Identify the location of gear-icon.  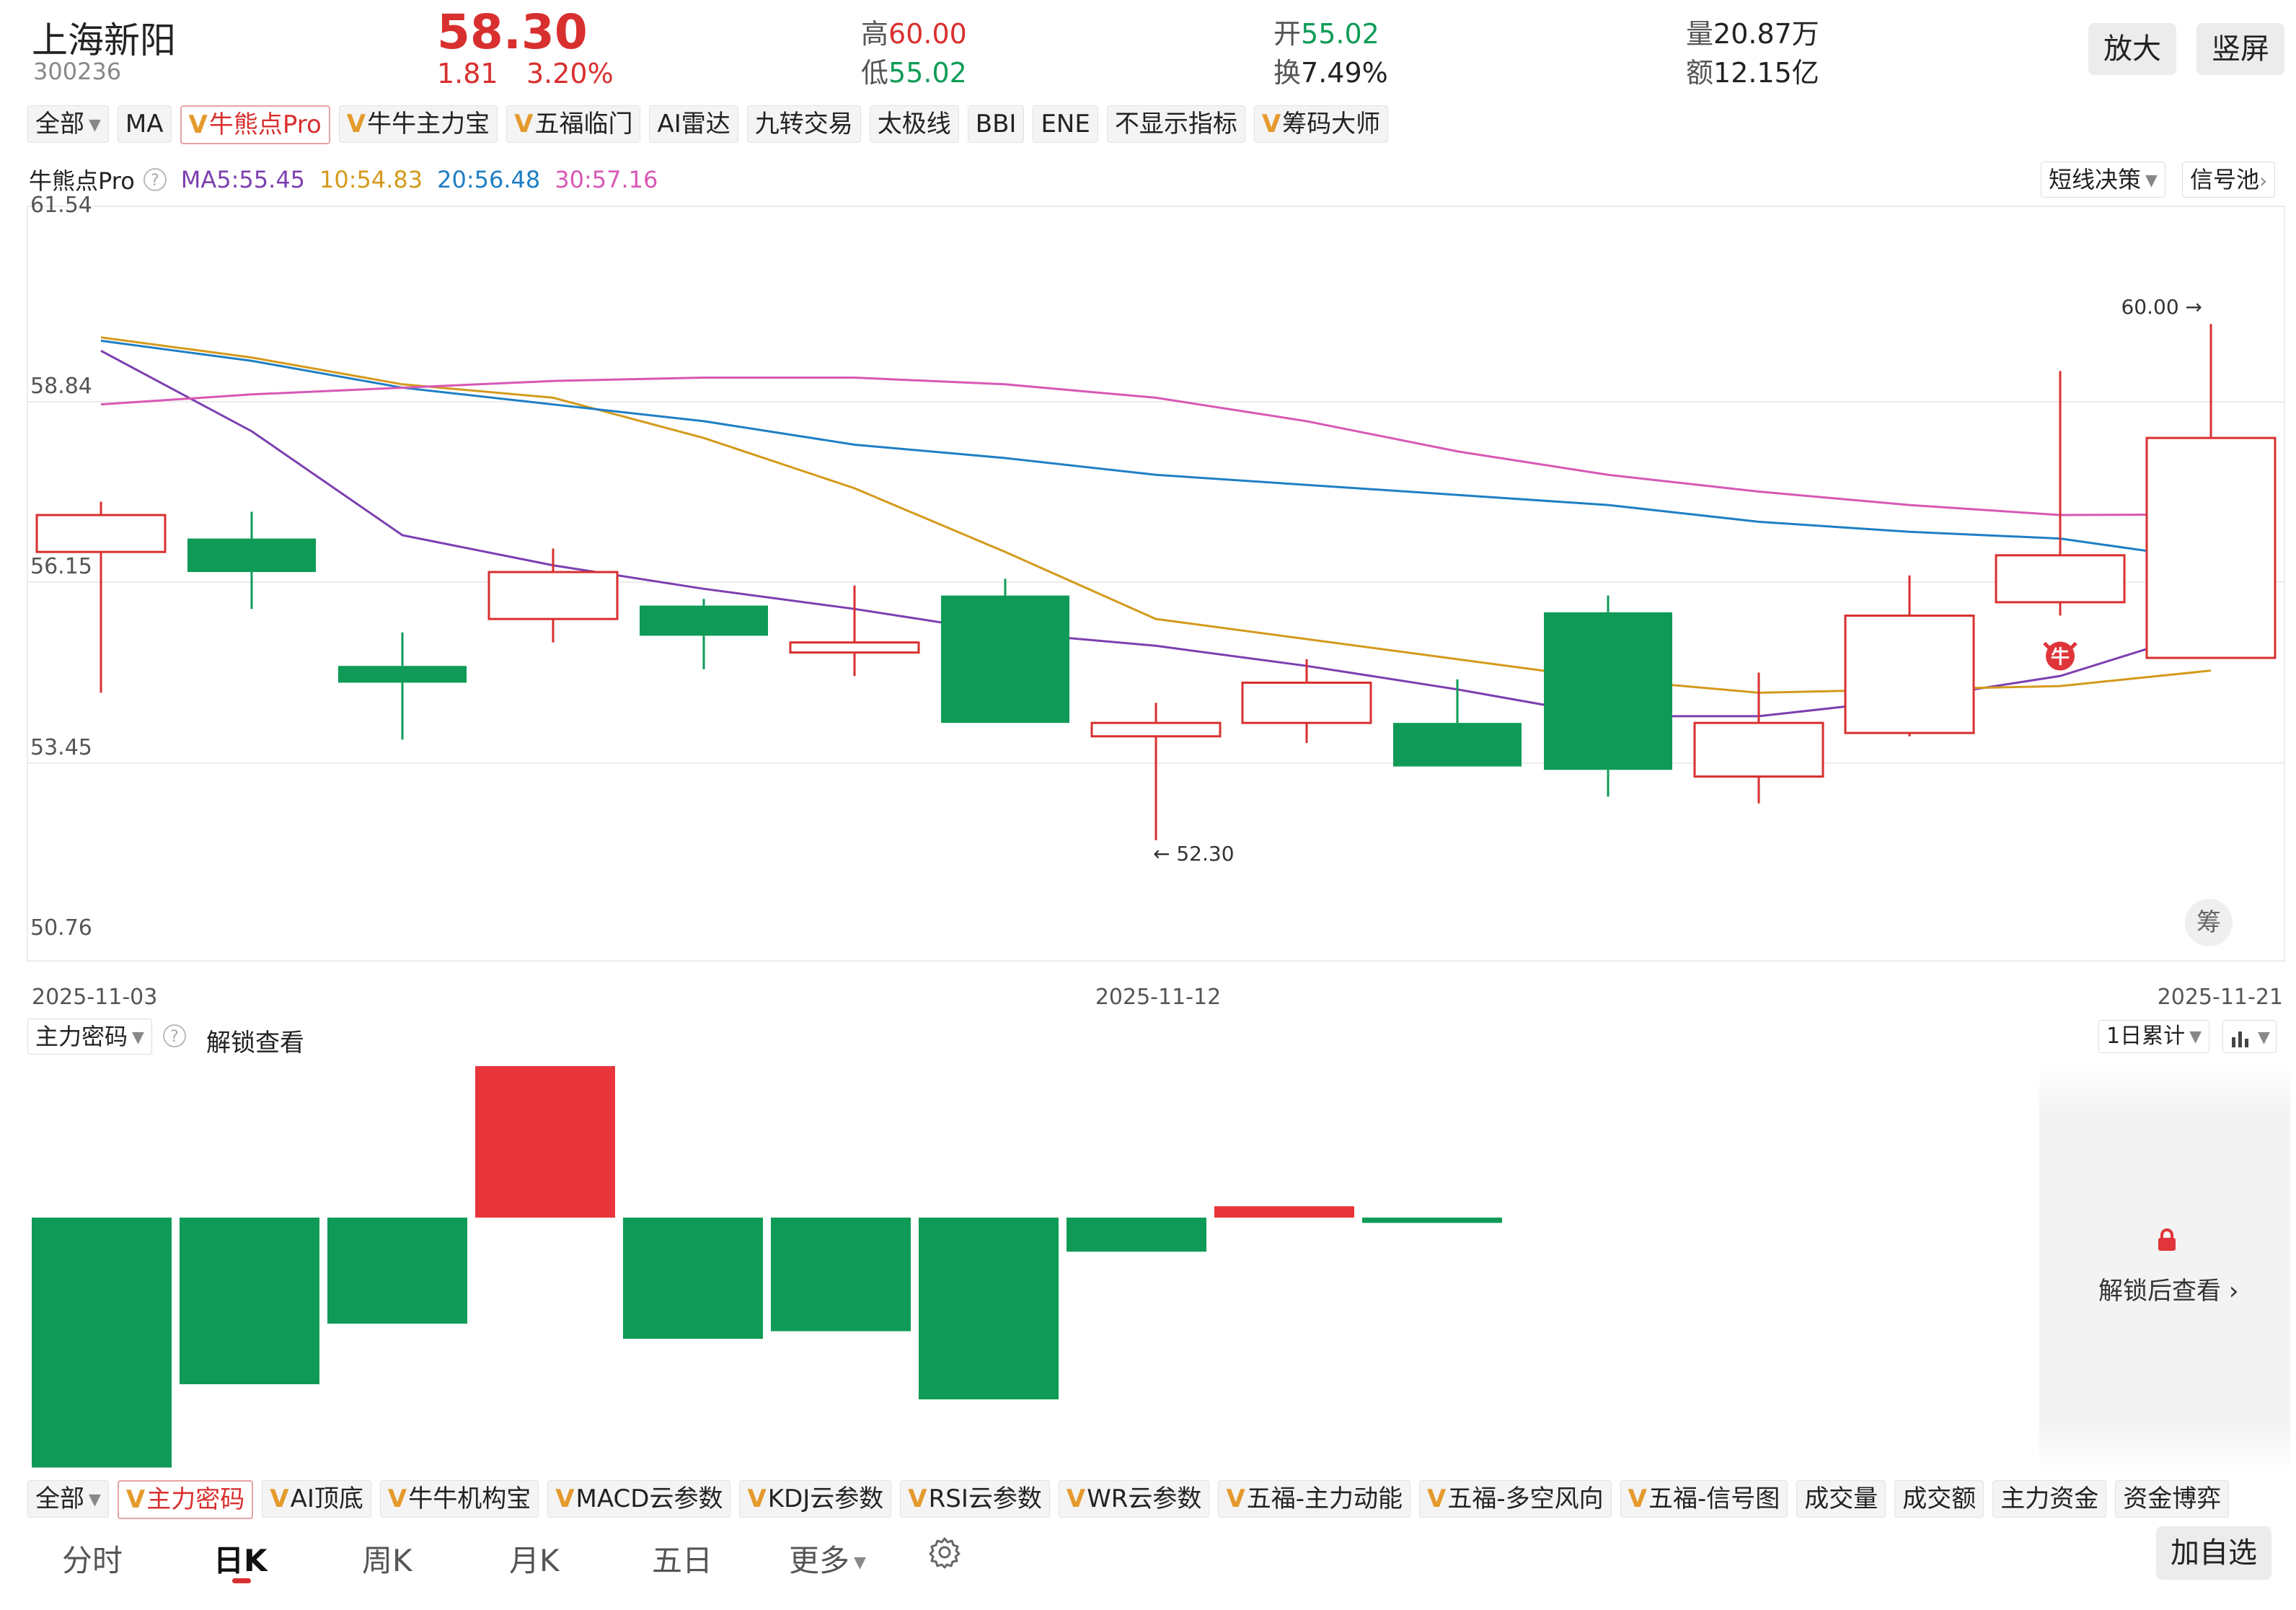
(944, 1552).